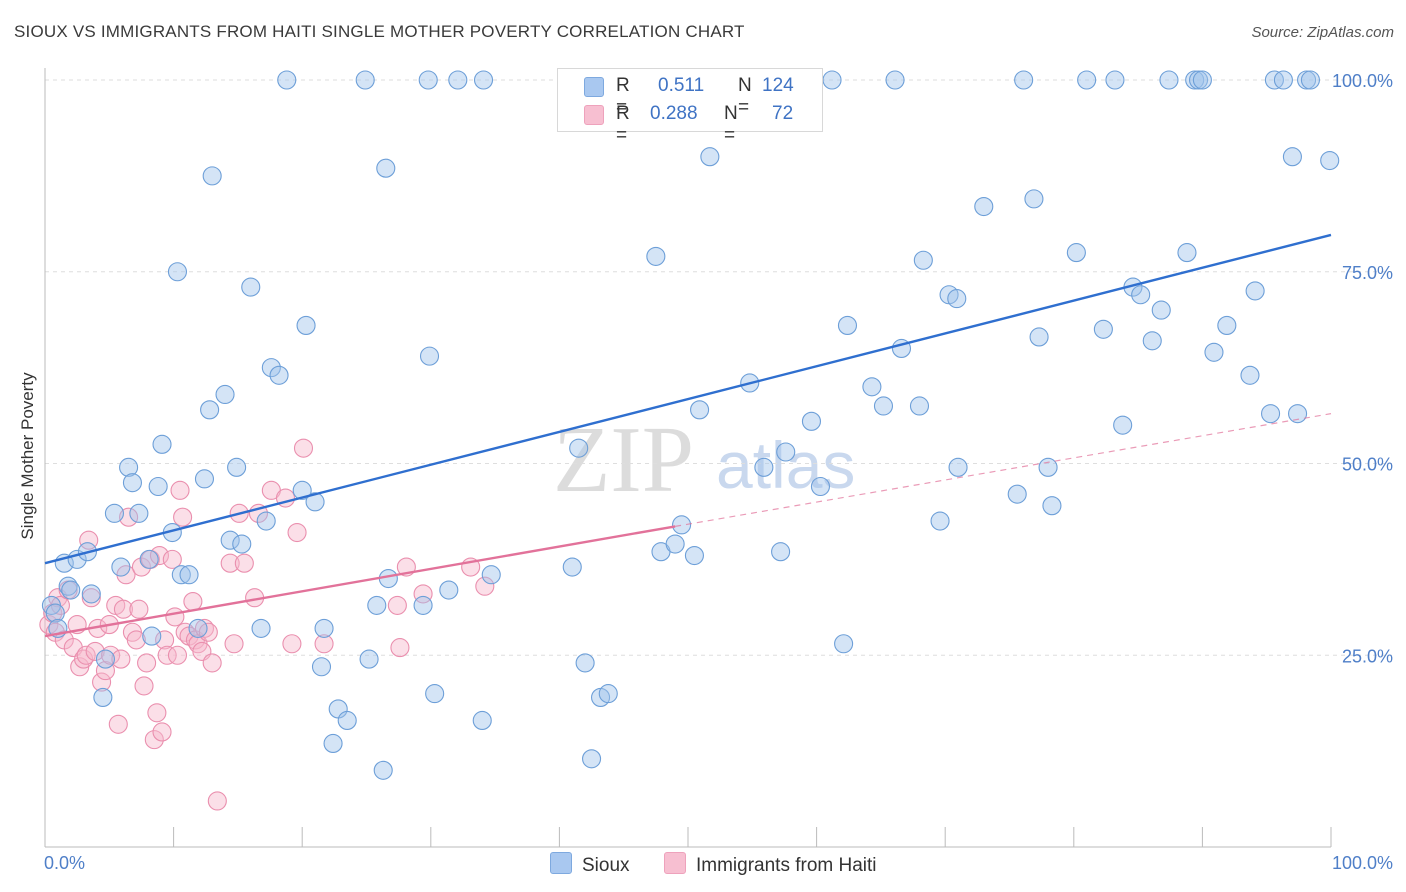 Image resolution: width=1406 pixels, height=892 pixels. What do you see at coordinates (1367, 273) in the screenshot?
I see `y-tick-label: 75.0%` at bounding box center [1367, 273].